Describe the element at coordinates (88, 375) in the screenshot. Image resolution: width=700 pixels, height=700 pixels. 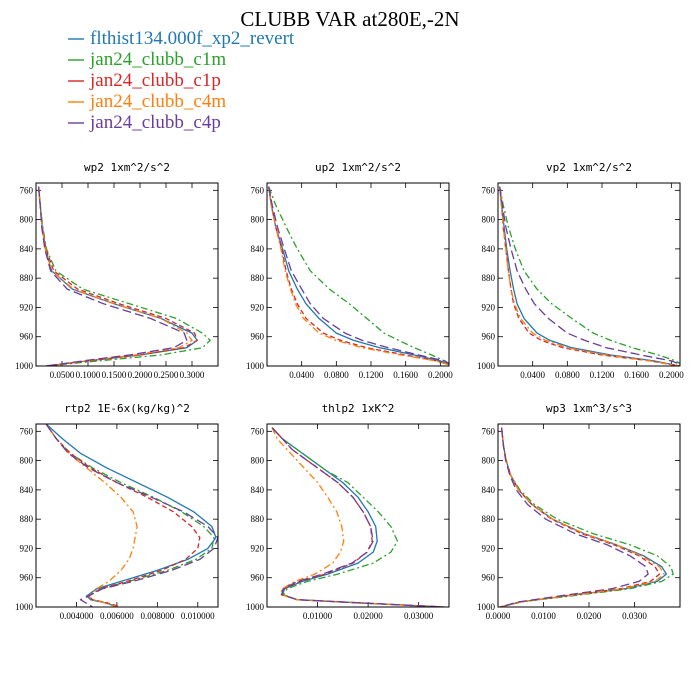
I see `x-tick-label-0-1: 0.1000` at that location.